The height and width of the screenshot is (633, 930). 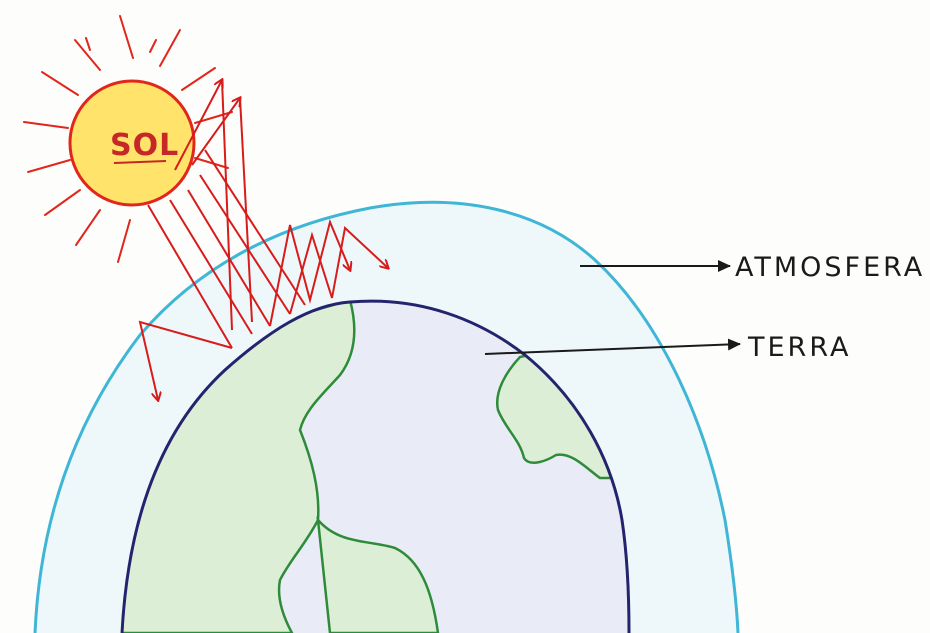 What do you see at coordinates (799, 347) in the screenshot?
I see `earth-label: TERRA` at bounding box center [799, 347].